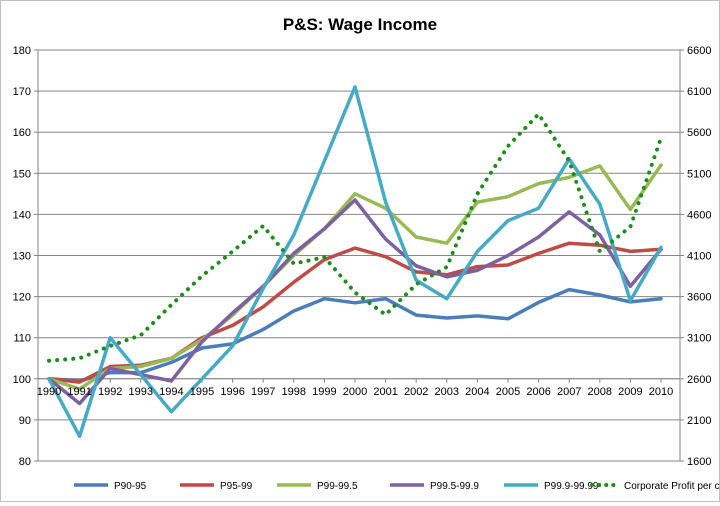 Image resolution: width=720 pixels, height=506 pixels. What do you see at coordinates (360, 24) in the screenshot?
I see `chart-title: P&S: Wage Income` at bounding box center [360, 24].